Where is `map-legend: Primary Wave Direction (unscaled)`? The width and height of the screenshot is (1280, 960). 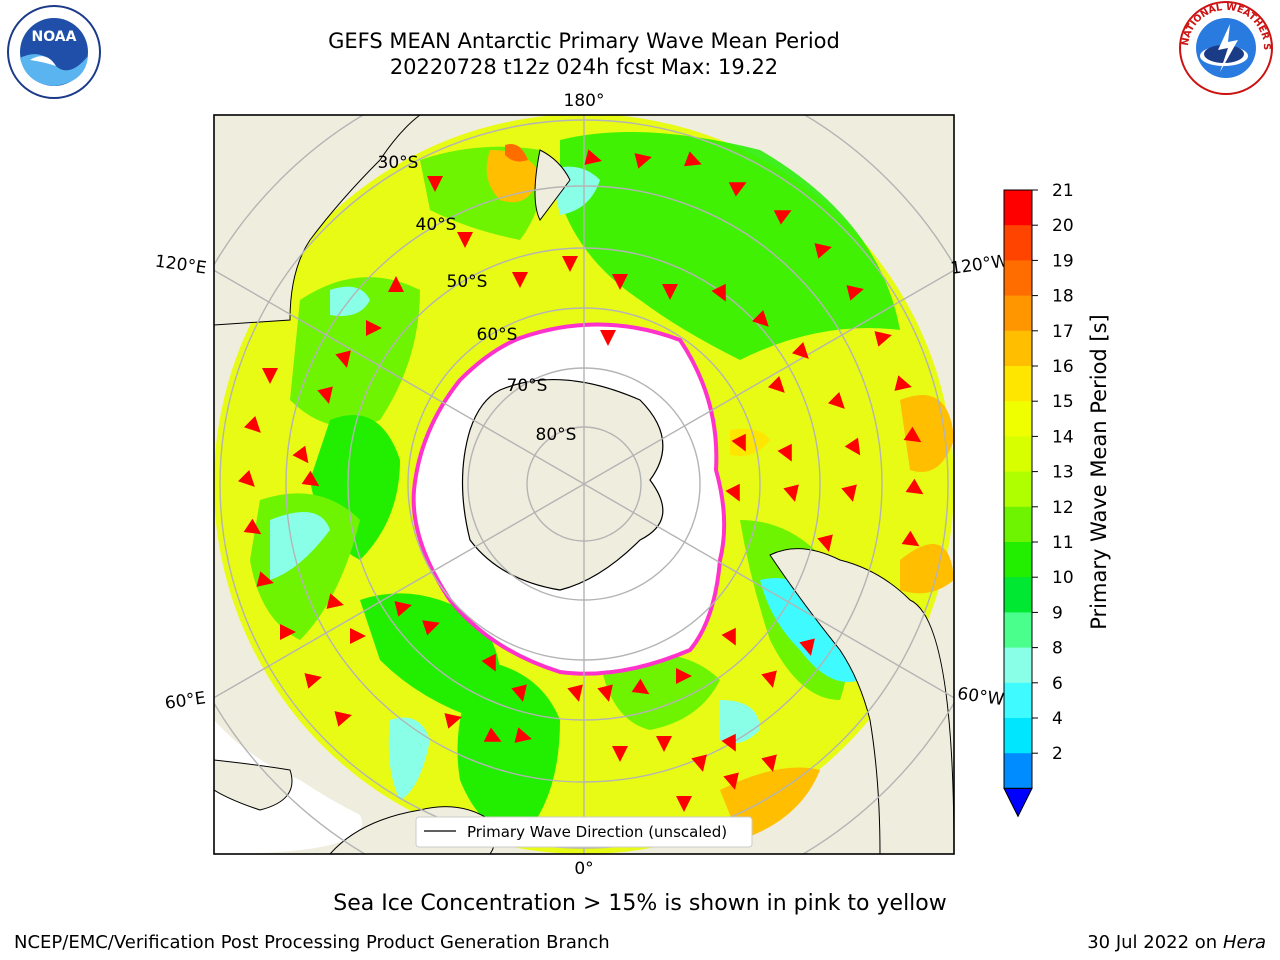 map-legend: Primary Wave Direction (unscaled) is located at coordinates (584, 832).